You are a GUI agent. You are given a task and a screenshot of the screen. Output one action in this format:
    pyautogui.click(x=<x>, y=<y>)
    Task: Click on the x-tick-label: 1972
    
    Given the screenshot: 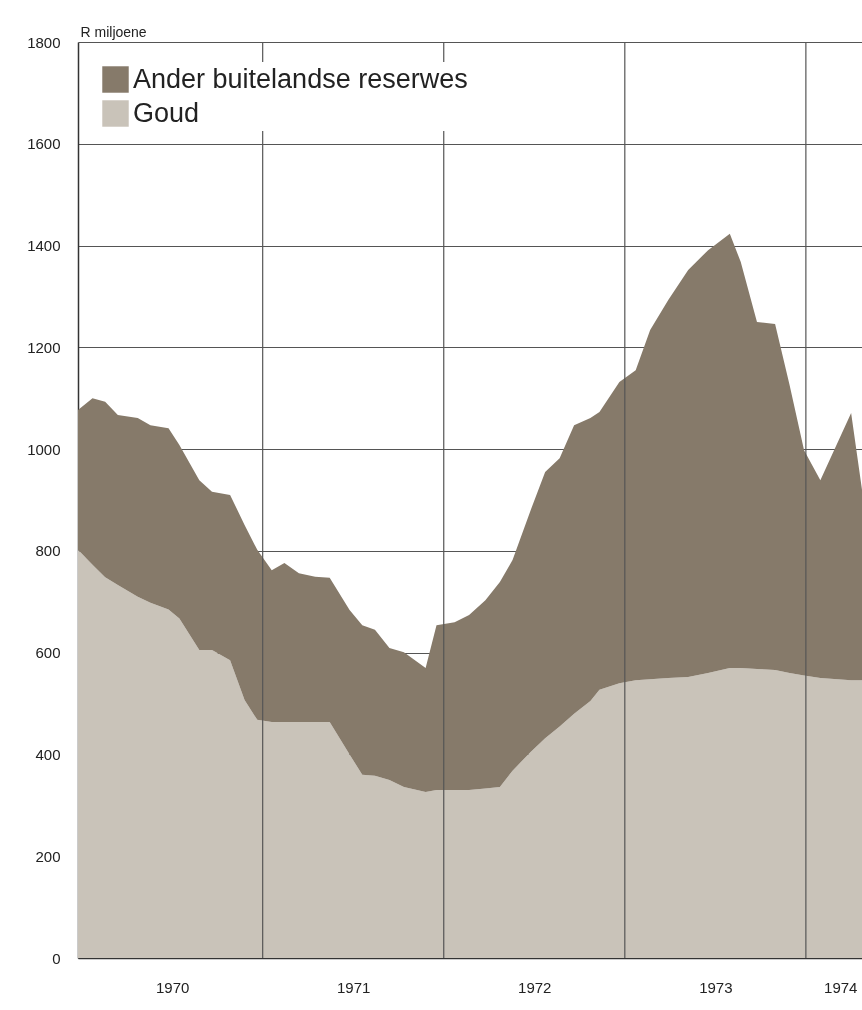 What is the action you would take?
    pyautogui.click(x=535, y=987)
    